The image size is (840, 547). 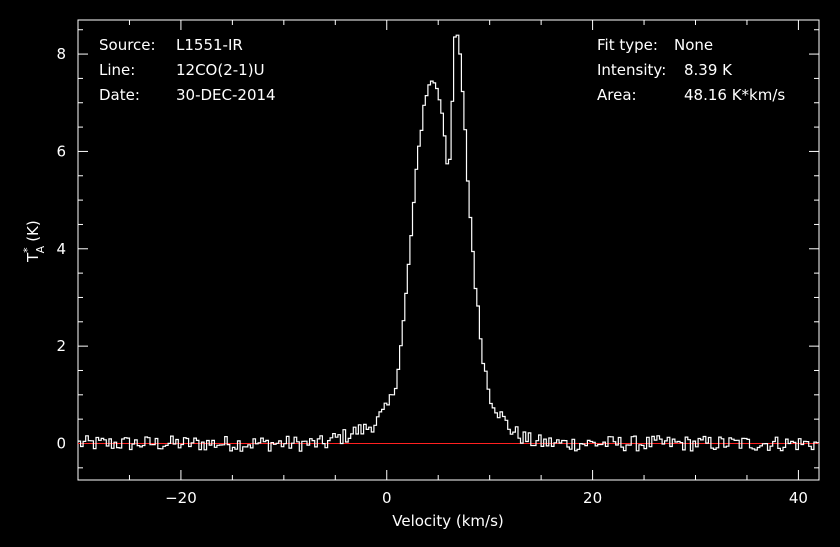 I want to click on y-axis-label: T*A (K), so click(x=34, y=241).